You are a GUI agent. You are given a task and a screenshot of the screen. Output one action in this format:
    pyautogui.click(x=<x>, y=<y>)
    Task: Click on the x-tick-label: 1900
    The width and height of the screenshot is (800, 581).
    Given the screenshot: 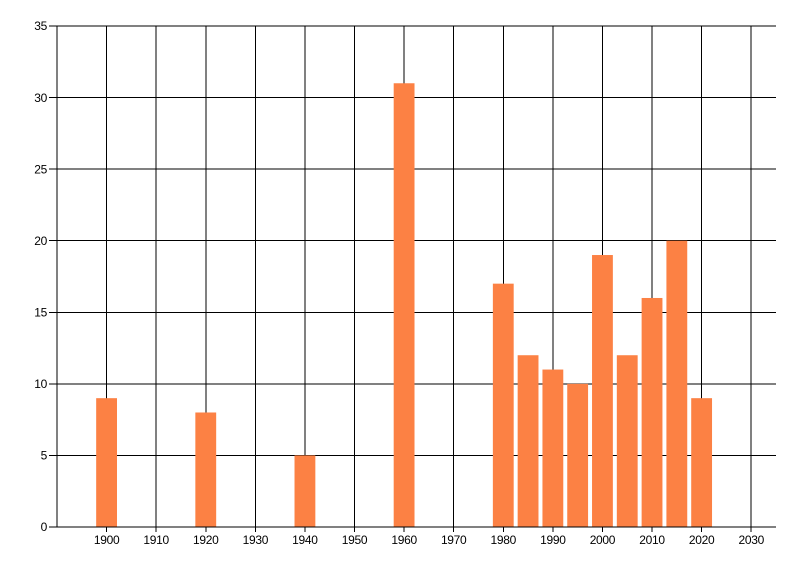 What is the action you would take?
    pyautogui.click(x=107, y=540)
    